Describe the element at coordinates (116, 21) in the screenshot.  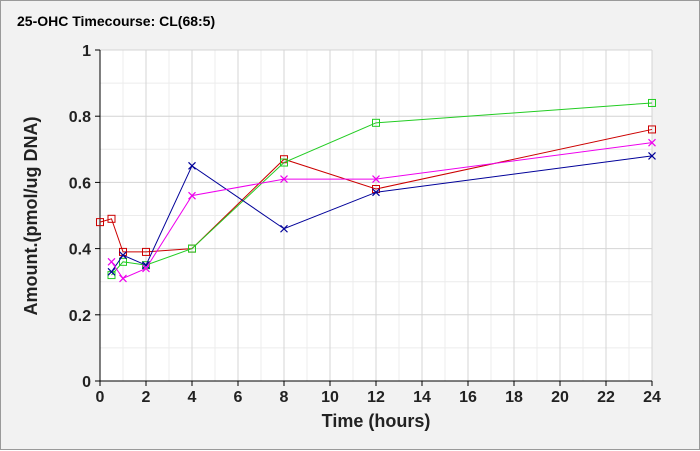
I see `chart-title: 25-OHC Timecourse: CL(68:5)` at that location.